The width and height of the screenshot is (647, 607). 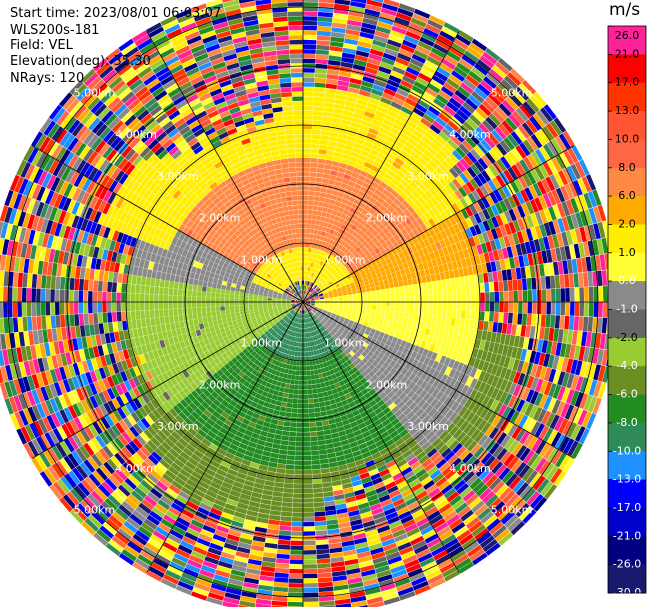 What do you see at coordinates (627, 35) in the screenshot?
I see `colorbar-tick-label: 26.0` at bounding box center [627, 35].